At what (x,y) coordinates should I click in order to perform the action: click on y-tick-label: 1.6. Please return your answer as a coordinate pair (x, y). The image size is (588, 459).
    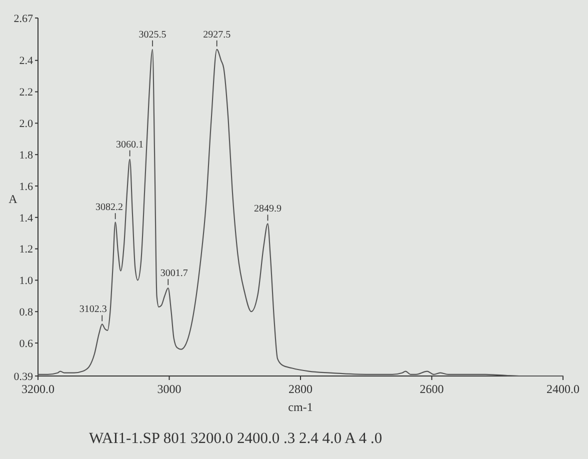
    Looking at the image, I should click on (26, 186).